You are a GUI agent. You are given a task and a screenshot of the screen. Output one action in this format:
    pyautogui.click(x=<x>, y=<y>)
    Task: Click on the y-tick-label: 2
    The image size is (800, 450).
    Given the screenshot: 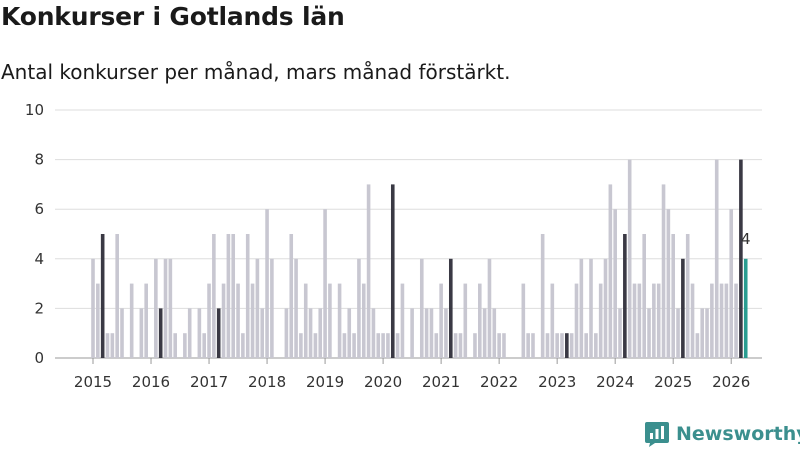 What is the action you would take?
    pyautogui.click(x=39, y=308)
    